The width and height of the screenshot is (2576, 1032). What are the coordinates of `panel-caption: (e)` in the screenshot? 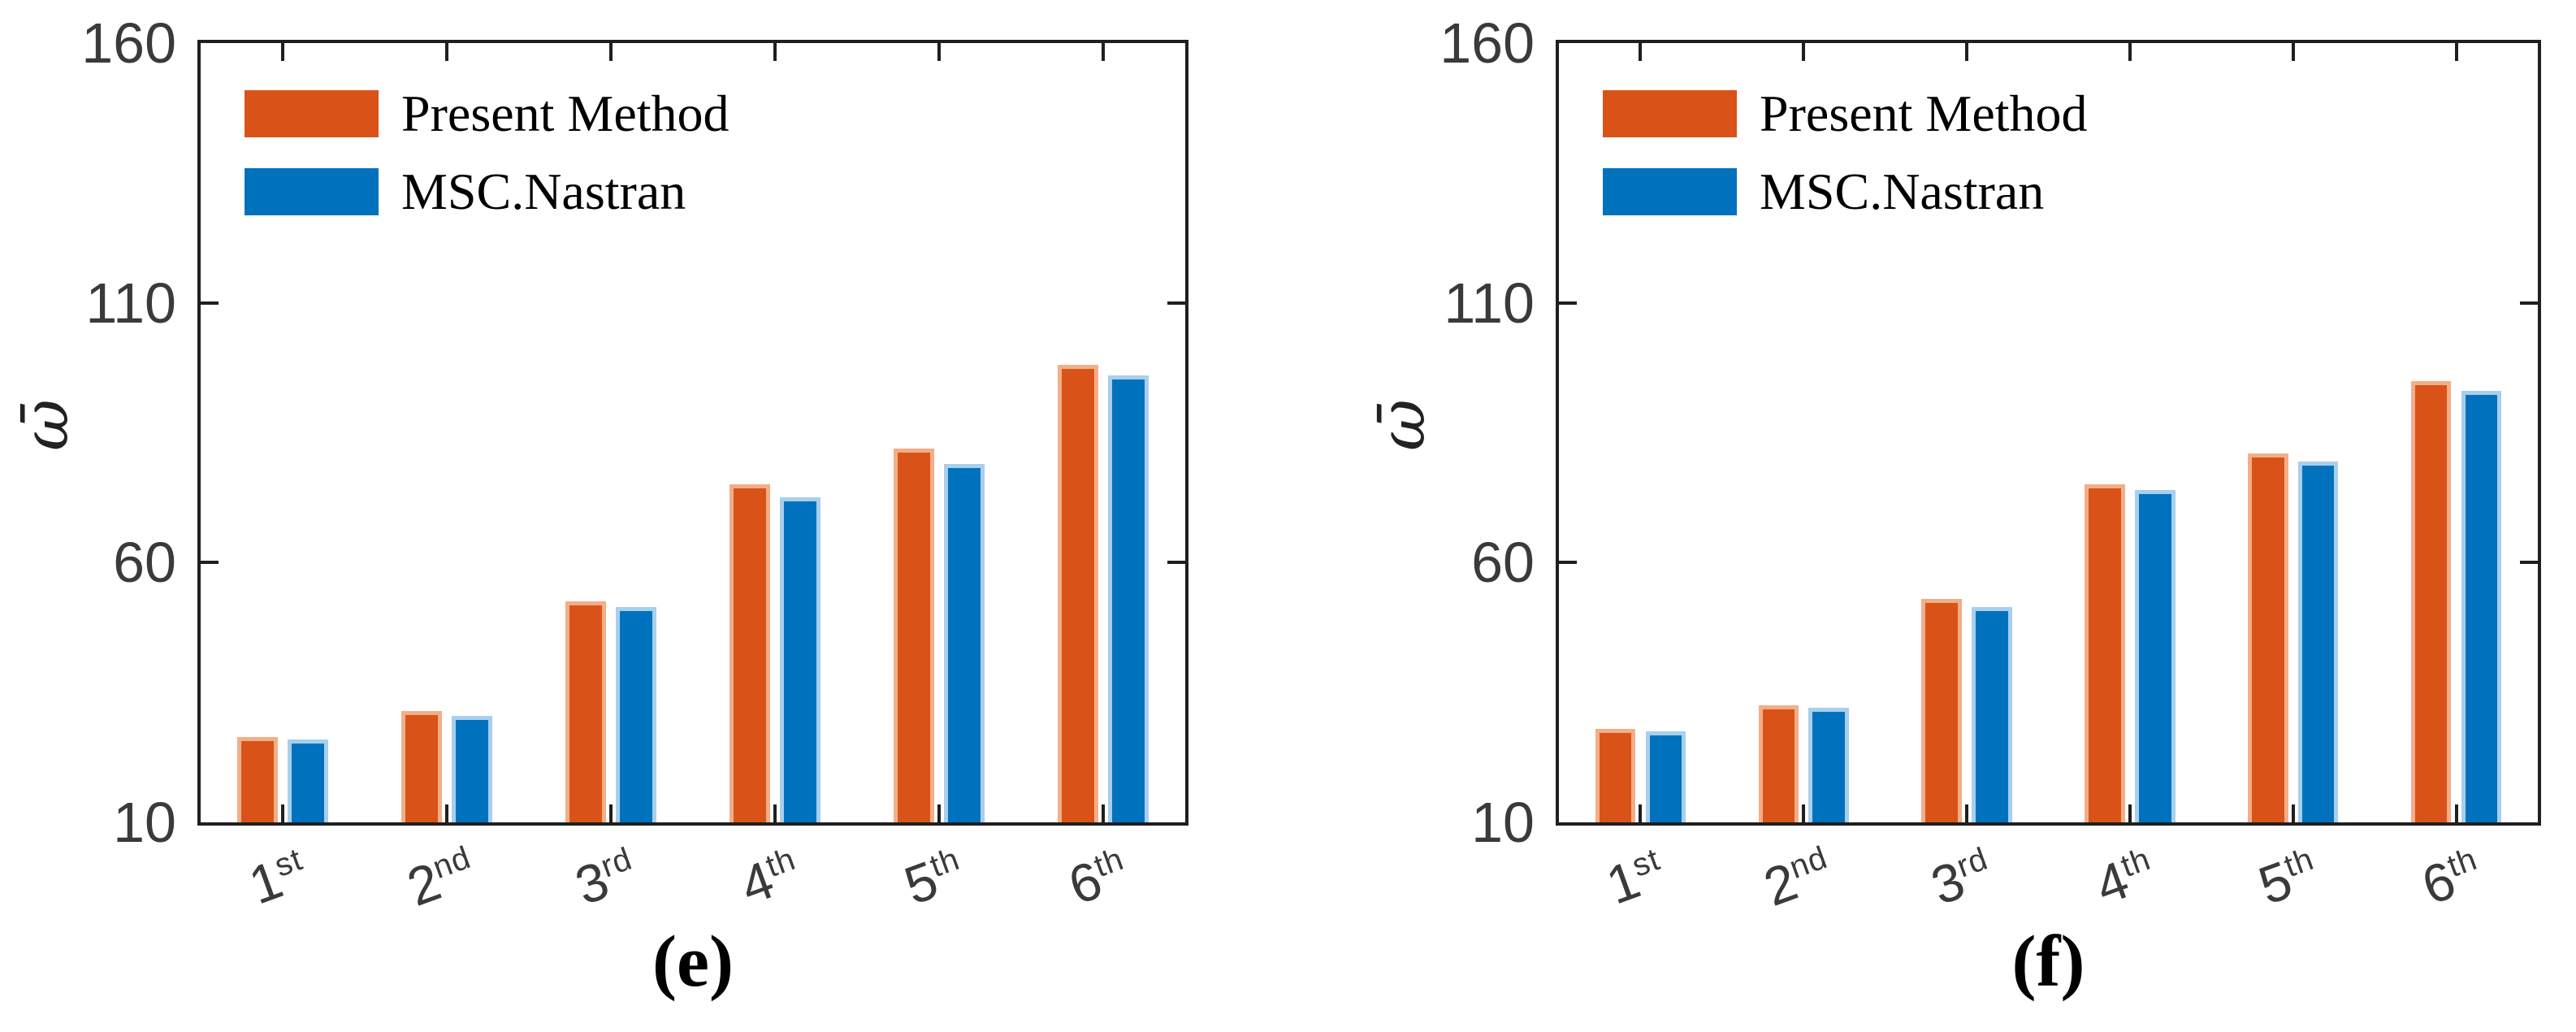 It's located at (693, 961).